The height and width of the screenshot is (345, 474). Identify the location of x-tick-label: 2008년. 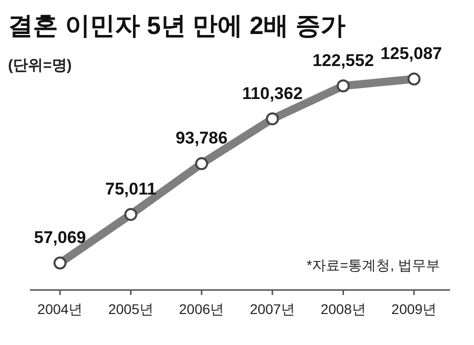
(343, 309).